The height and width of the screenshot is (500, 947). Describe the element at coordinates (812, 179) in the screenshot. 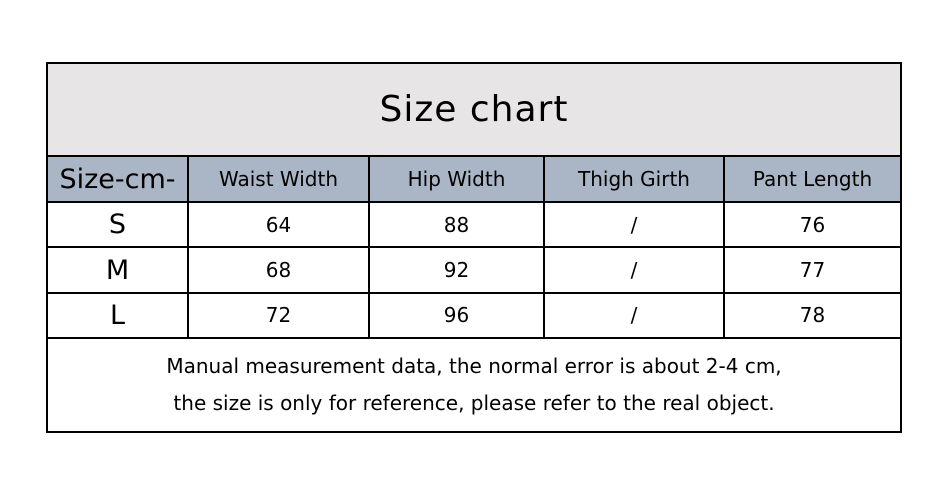

I see `column-header-pant-length: Pant Length` at that location.